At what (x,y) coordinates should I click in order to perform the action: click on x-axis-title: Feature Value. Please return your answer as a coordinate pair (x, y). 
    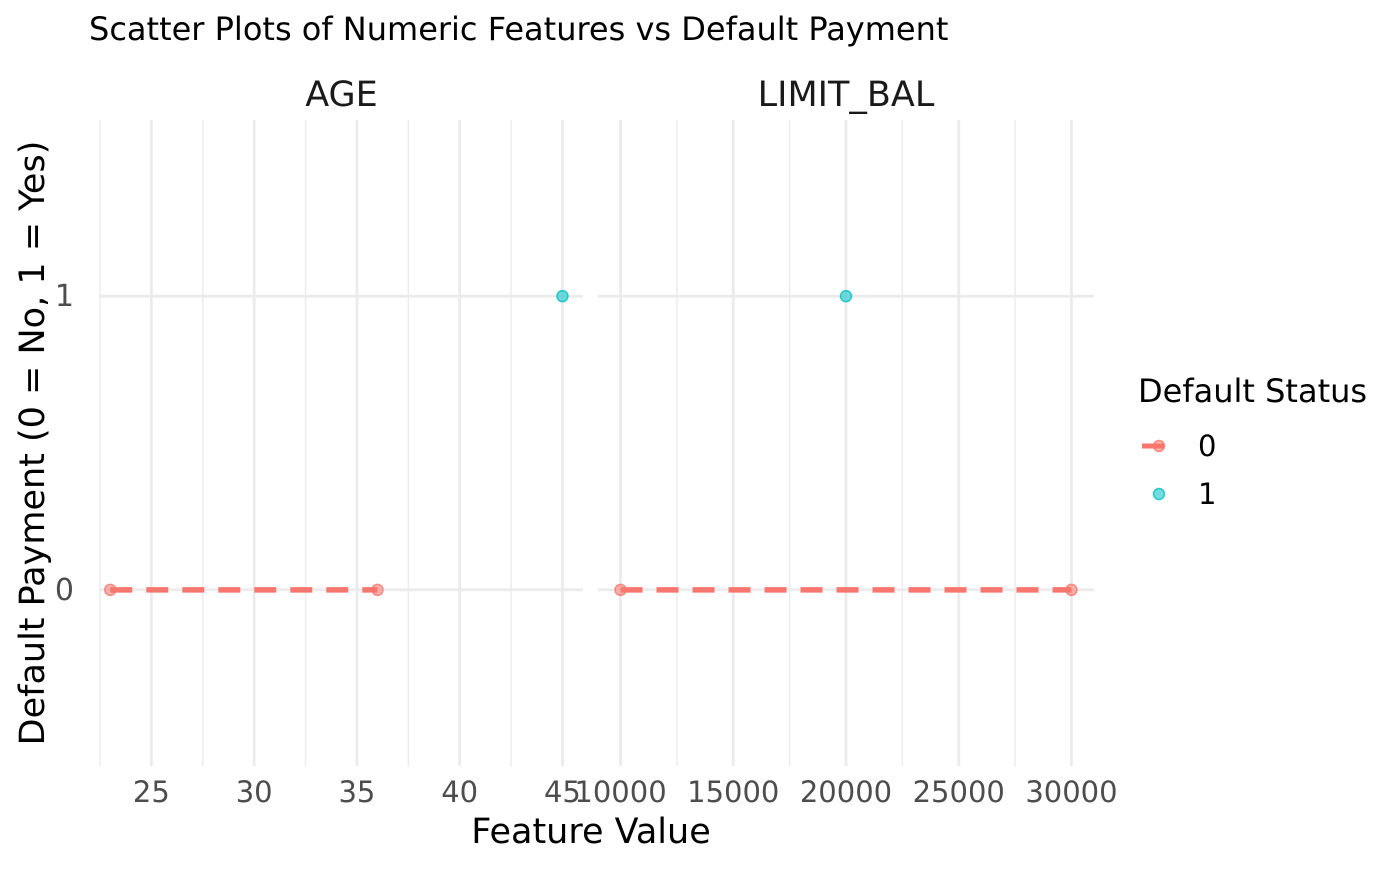
    Looking at the image, I should click on (591, 832).